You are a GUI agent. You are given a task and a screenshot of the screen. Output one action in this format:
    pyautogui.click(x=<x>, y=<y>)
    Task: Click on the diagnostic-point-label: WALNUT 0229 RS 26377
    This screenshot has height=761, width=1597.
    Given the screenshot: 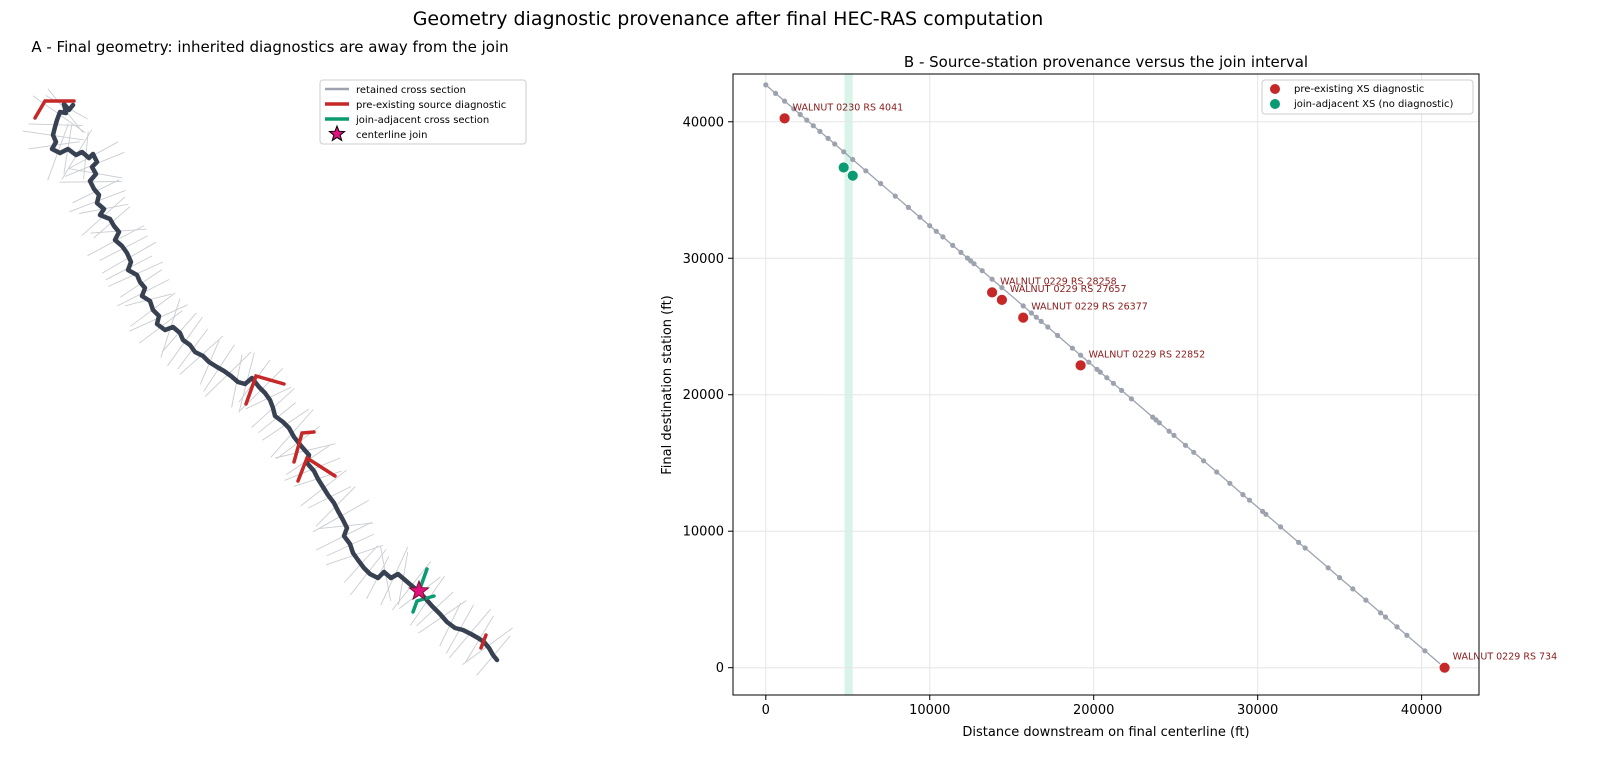 What is the action you would take?
    pyautogui.click(x=1089, y=307)
    